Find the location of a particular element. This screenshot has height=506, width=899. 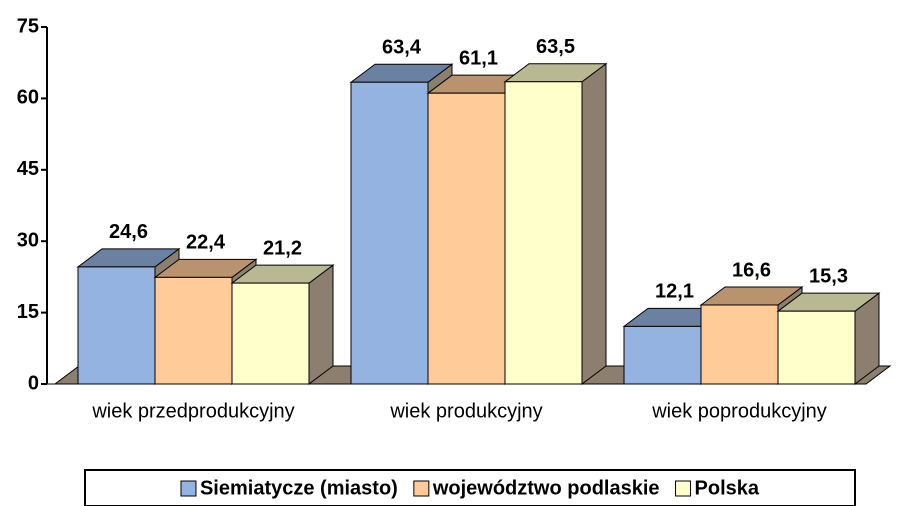

value-label: 15,3 is located at coordinates (828, 276).